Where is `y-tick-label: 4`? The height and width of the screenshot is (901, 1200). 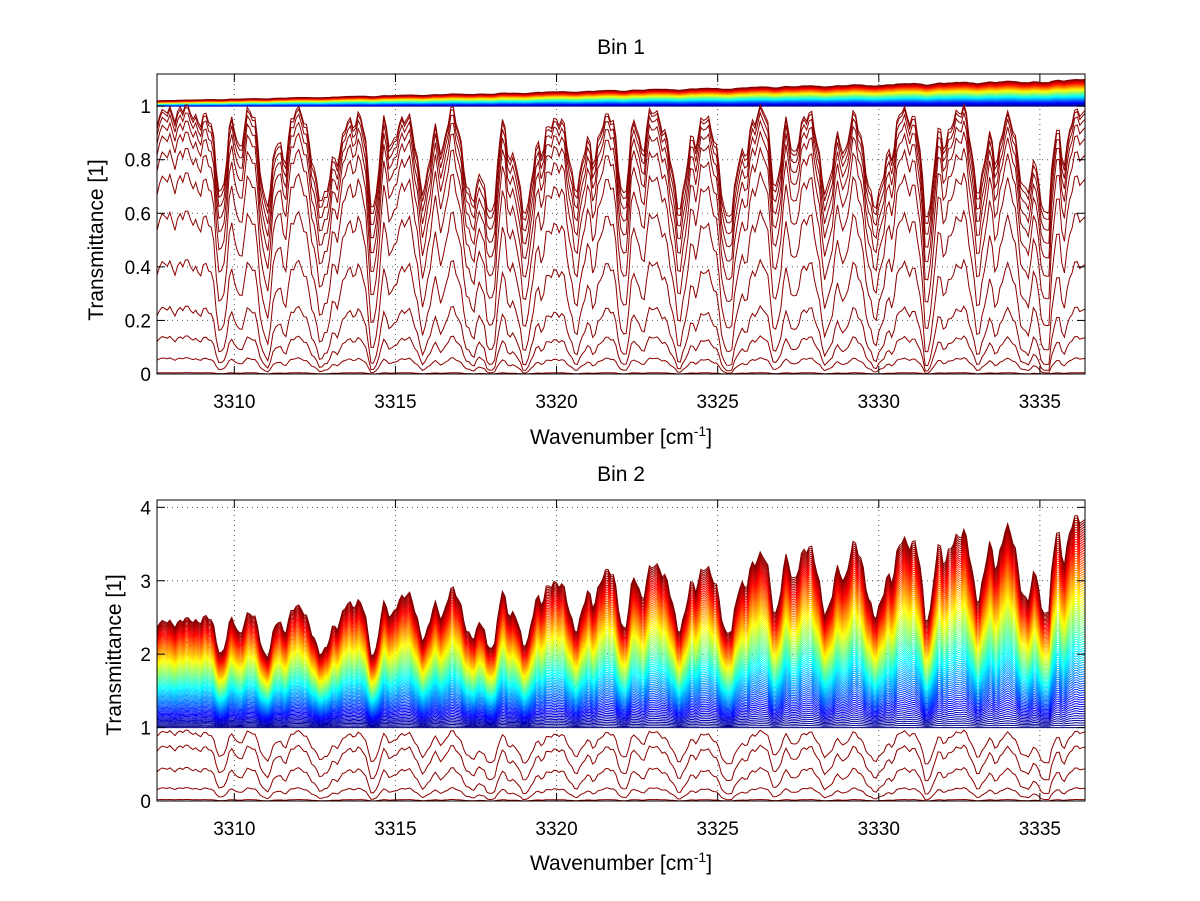 y-tick-label: 4 is located at coordinates (145, 508).